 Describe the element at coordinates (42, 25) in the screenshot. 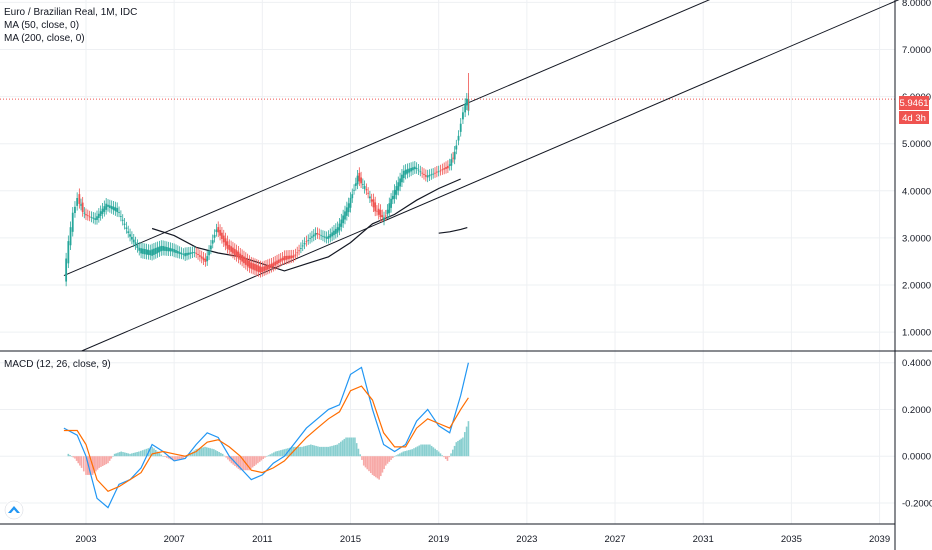

I see `ma50-legend: MA (50, close, 0)` at that location.